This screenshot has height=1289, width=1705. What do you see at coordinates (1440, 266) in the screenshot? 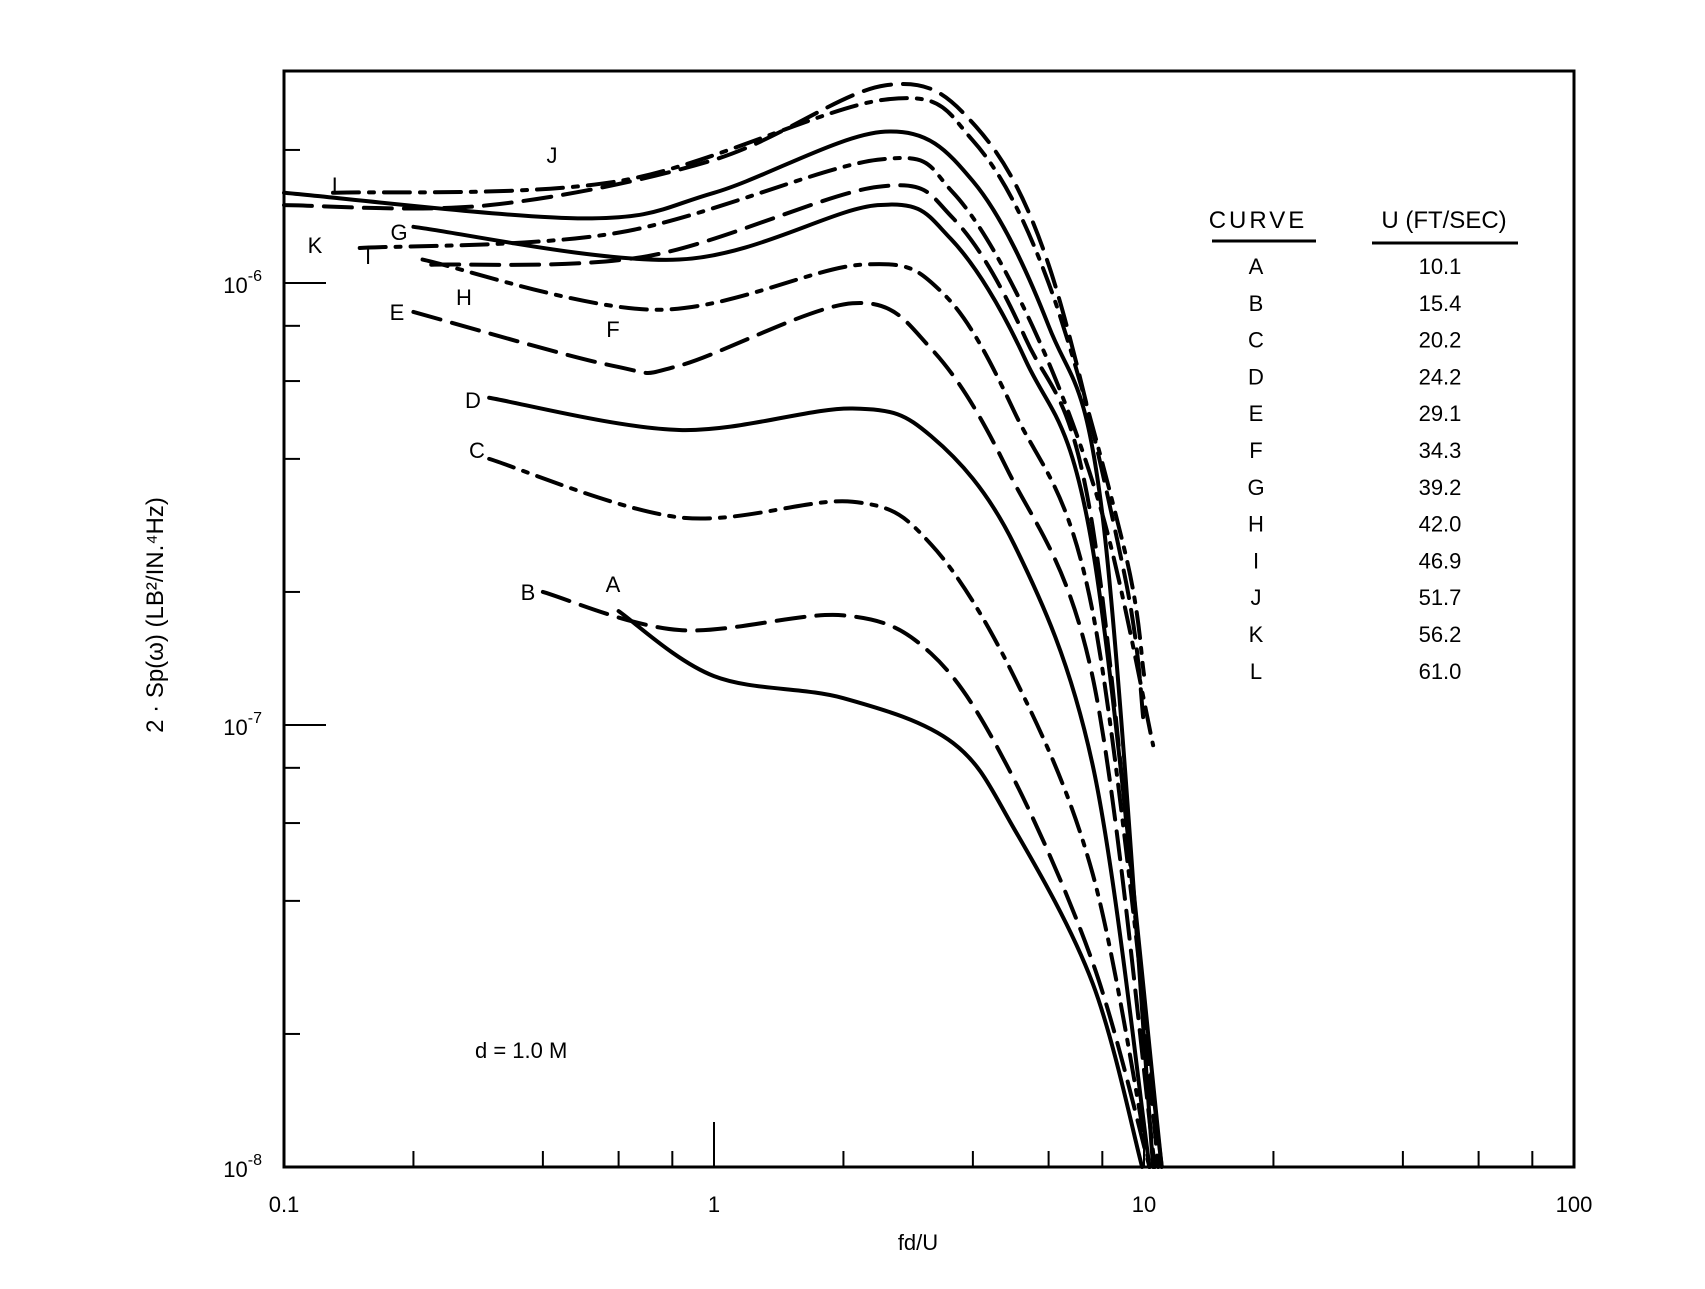
I see `legend-velocity: 10.1` at bounding box center [1440, 266].